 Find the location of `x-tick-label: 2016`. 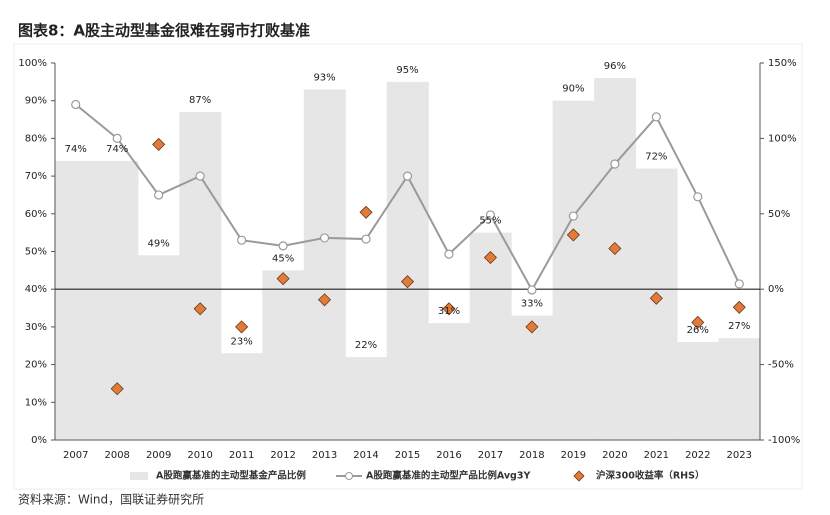

x-tick-label: 2016 is located at coordinates (448, 455).